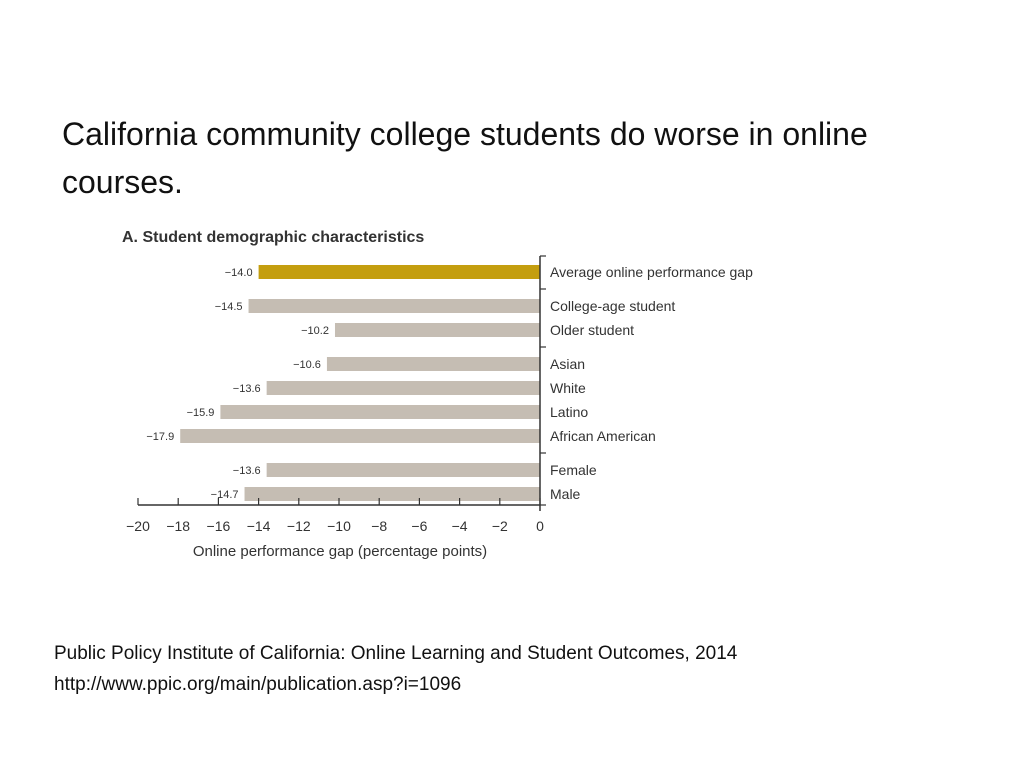 The height and width of the screenshot is (768, 1024). Describe the element at coordinates (612, 306) in the screenshot. I see `category-label-1: College-age student` at that location.